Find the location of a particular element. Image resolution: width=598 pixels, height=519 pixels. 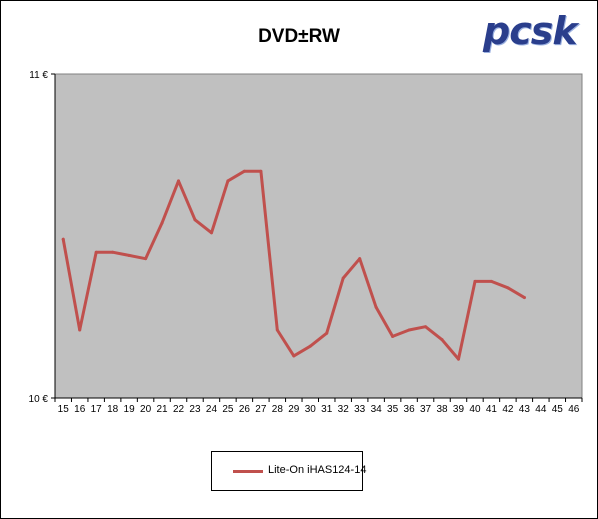

x-tick-label: 23 is located at coordinates (195, 409).